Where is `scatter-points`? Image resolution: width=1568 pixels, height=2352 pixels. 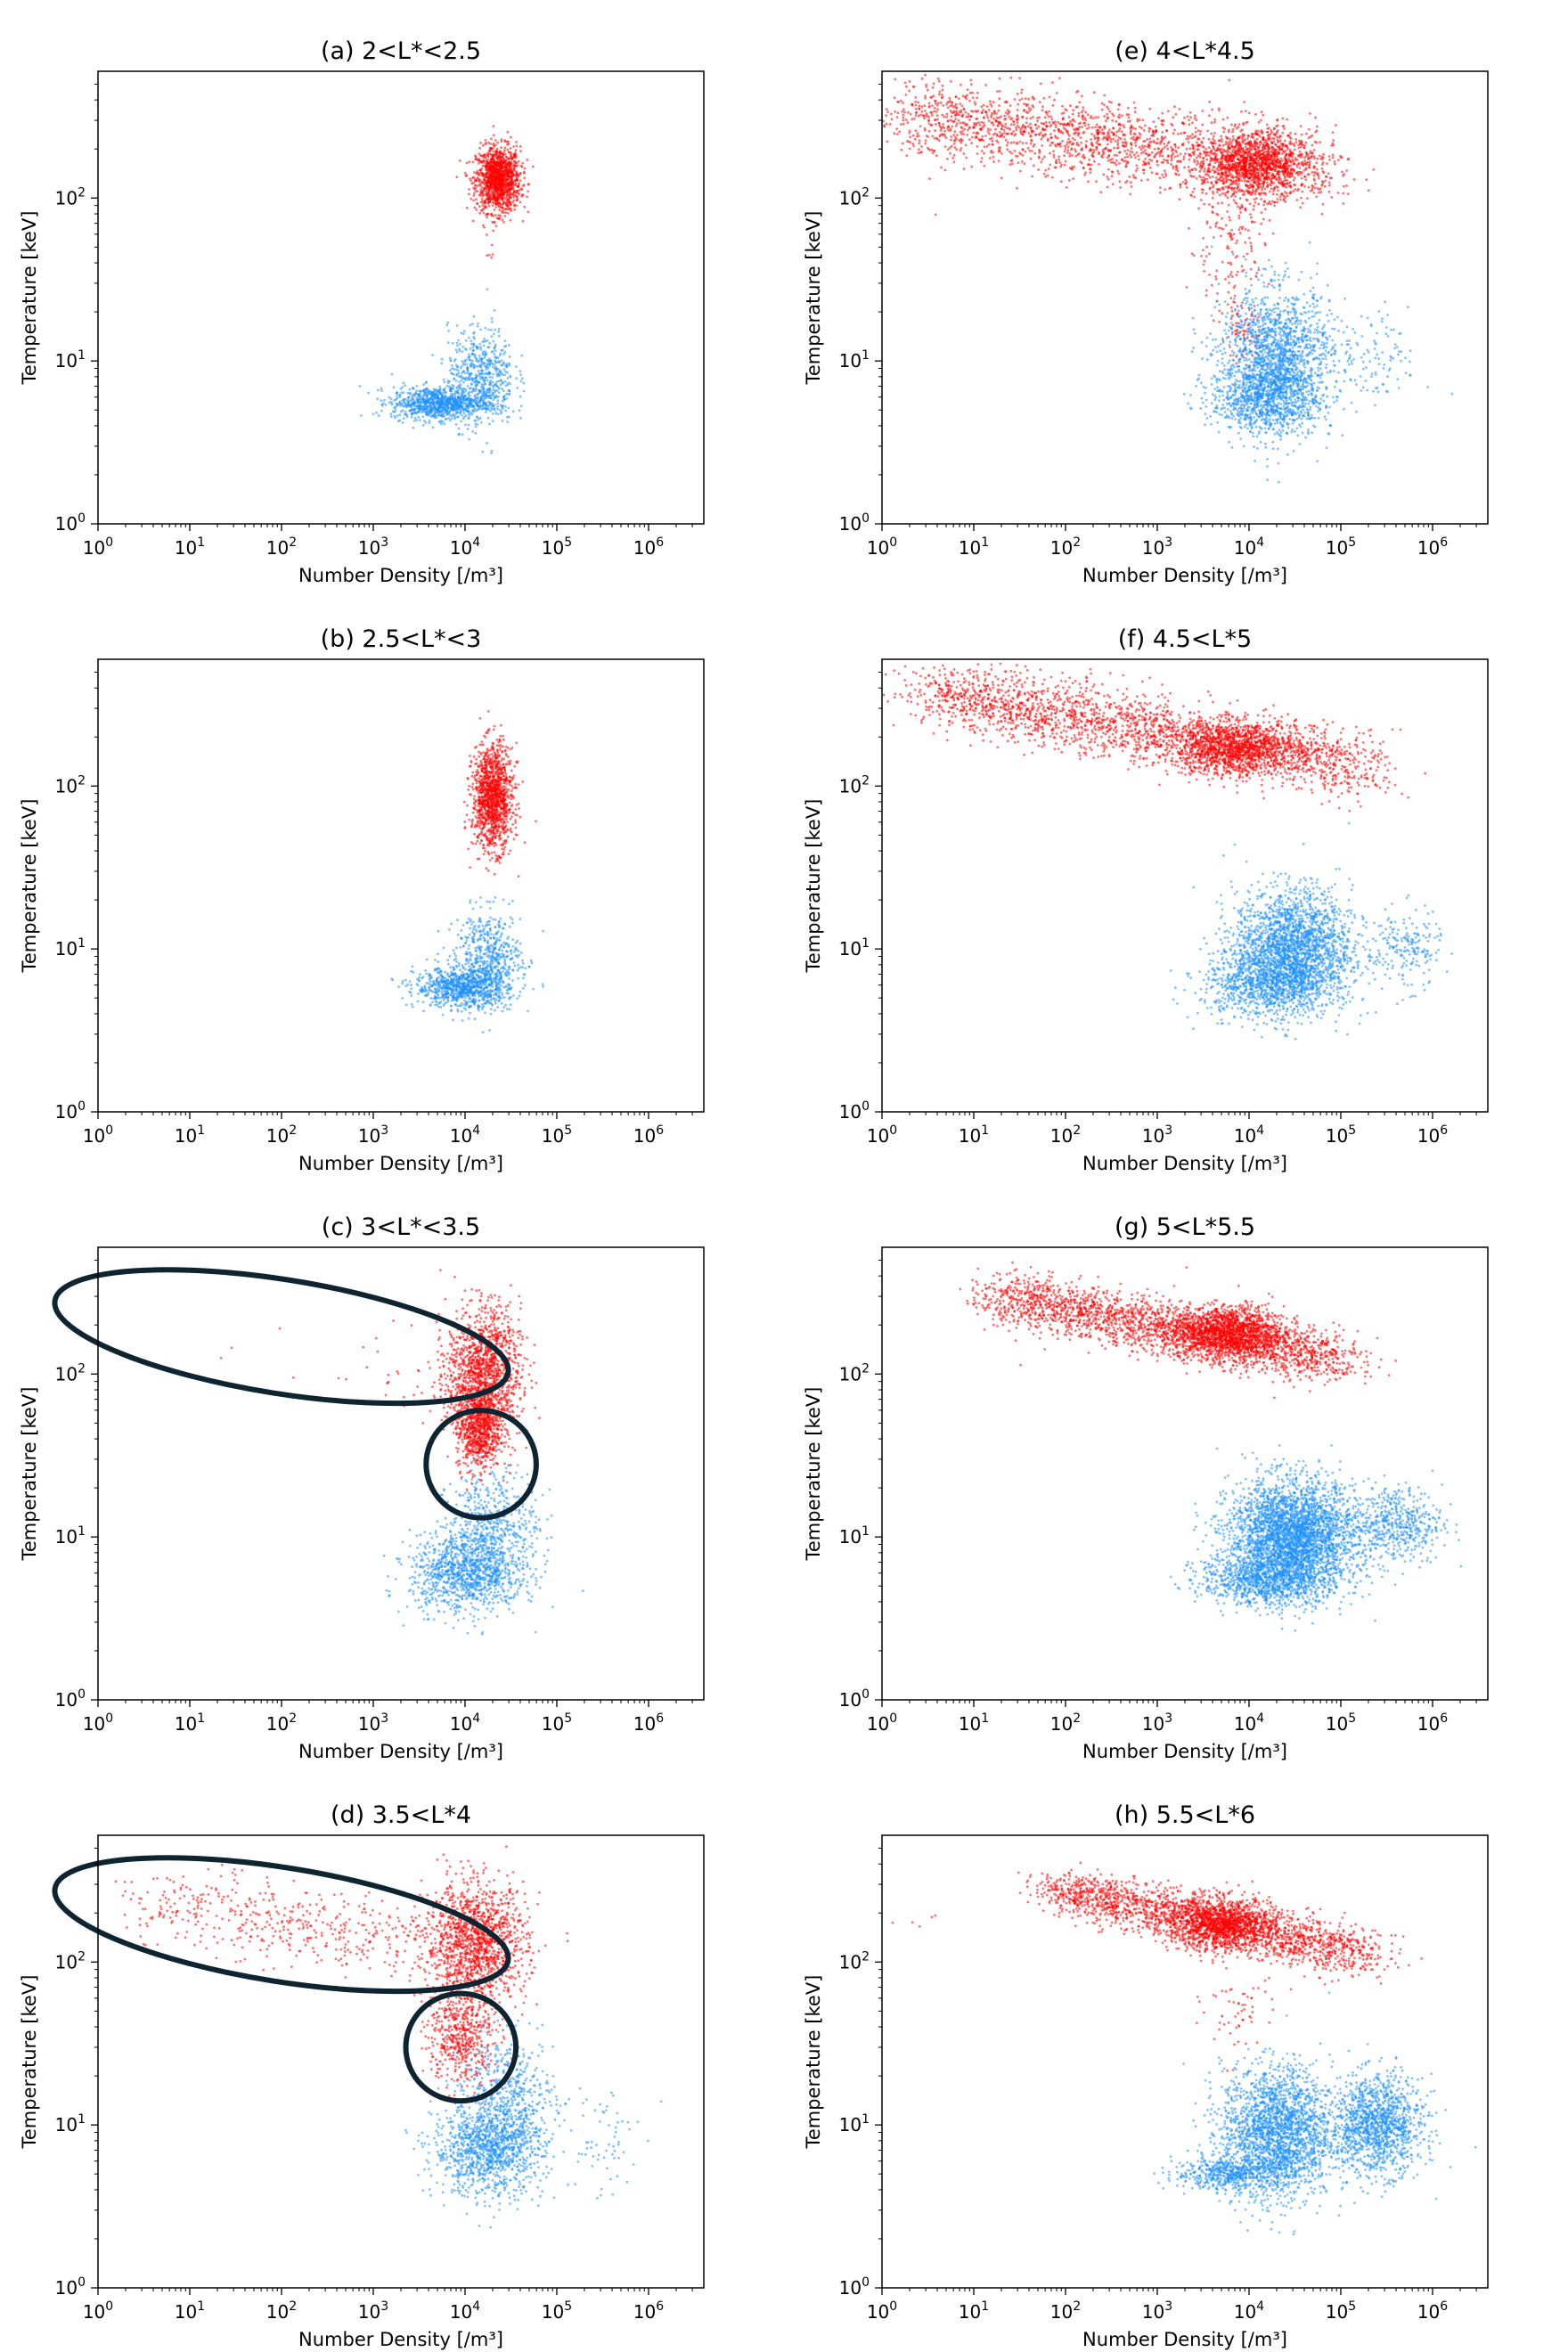 scatter-points is located at coordinates (467, 872).